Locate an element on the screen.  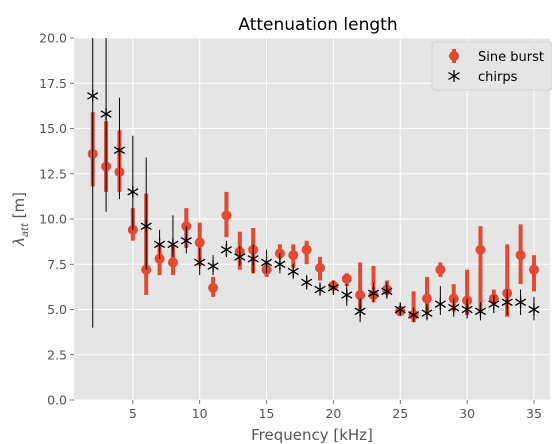
y-tick-label: 10.0 is located at coordinates (53, 219).